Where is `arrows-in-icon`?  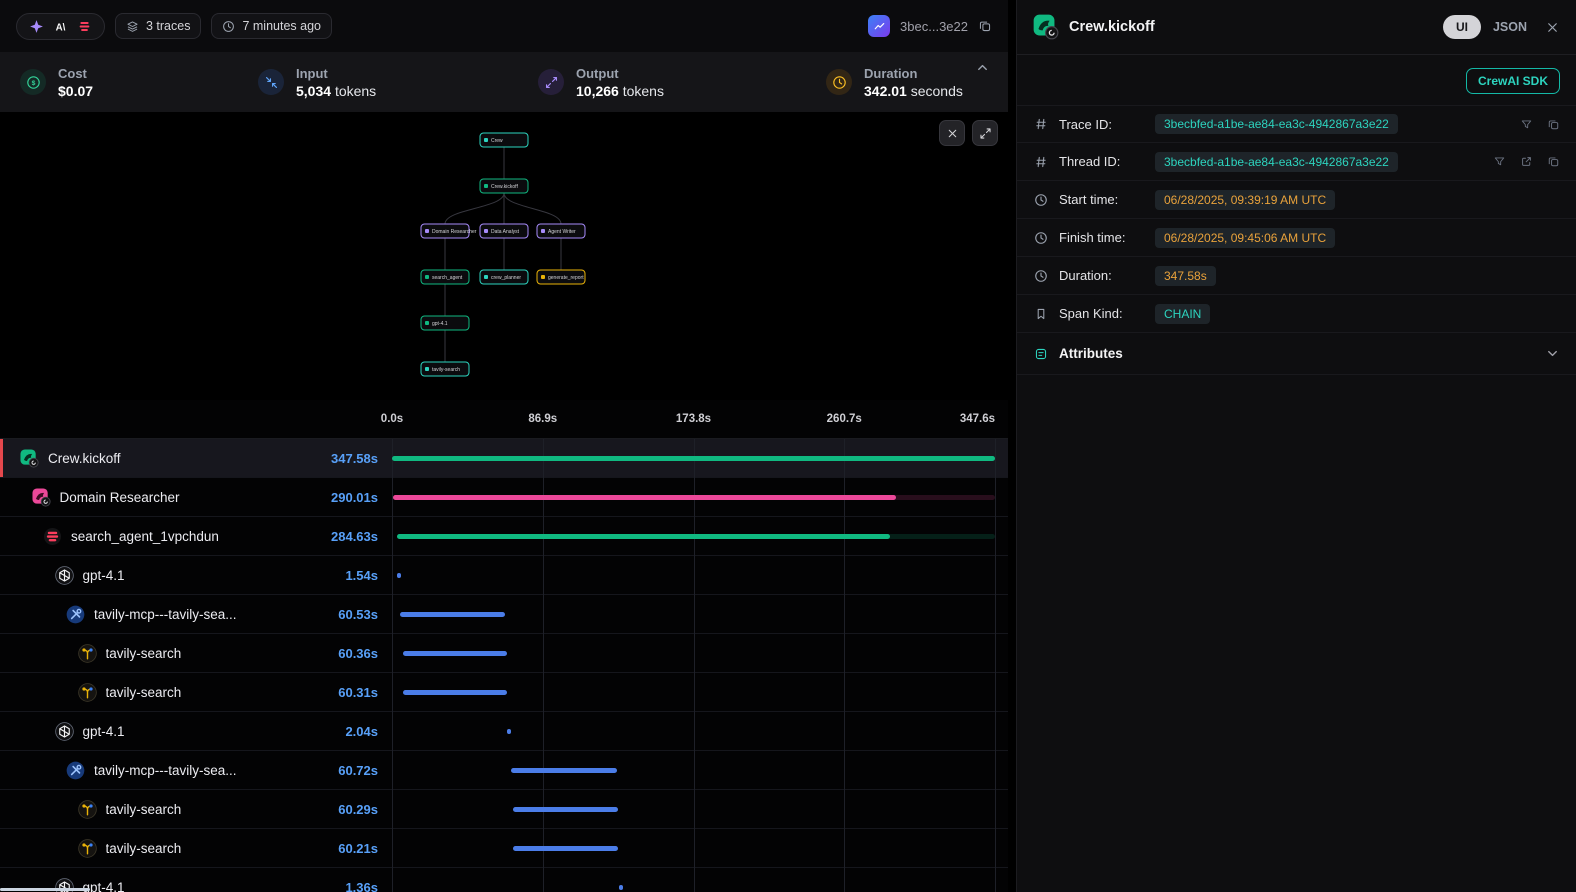 arrows-in-icon is located at coordinates (271, 82).